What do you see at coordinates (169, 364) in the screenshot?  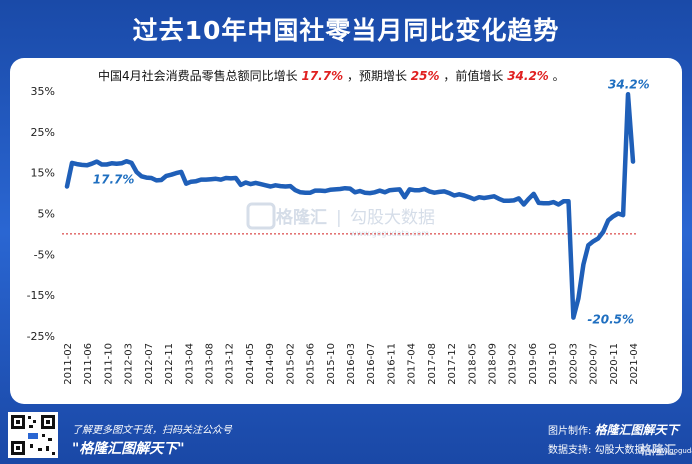 I see `x-tick-label: 2012-11` at bounding box center [169, 364].